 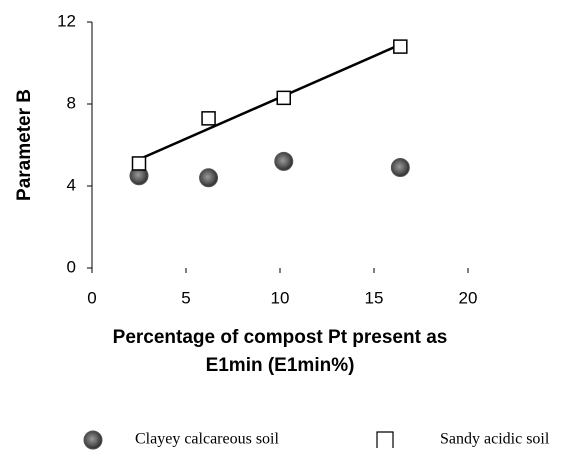 What do you see at coordinates (468, 297) in the screenshot?
I see `x-tick-label: 20` at bounding box center [468, 297].